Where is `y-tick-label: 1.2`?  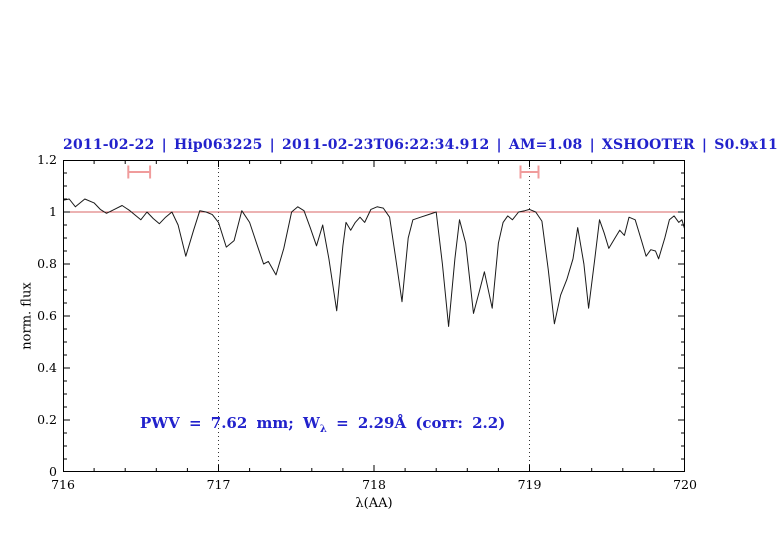
y-tick-label: 1.2 is located at coordinates (47, 159).